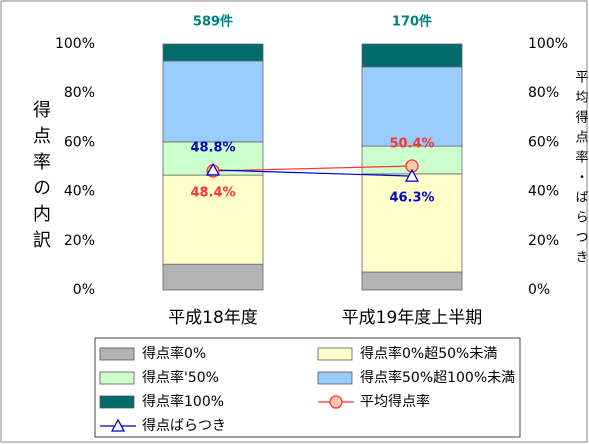 This screenshot has width=589, height=444. What do you see at coordinates (84, 290) in the screenshot?
I see `y-tick-label: 0%` at bounding box center [84, 290].